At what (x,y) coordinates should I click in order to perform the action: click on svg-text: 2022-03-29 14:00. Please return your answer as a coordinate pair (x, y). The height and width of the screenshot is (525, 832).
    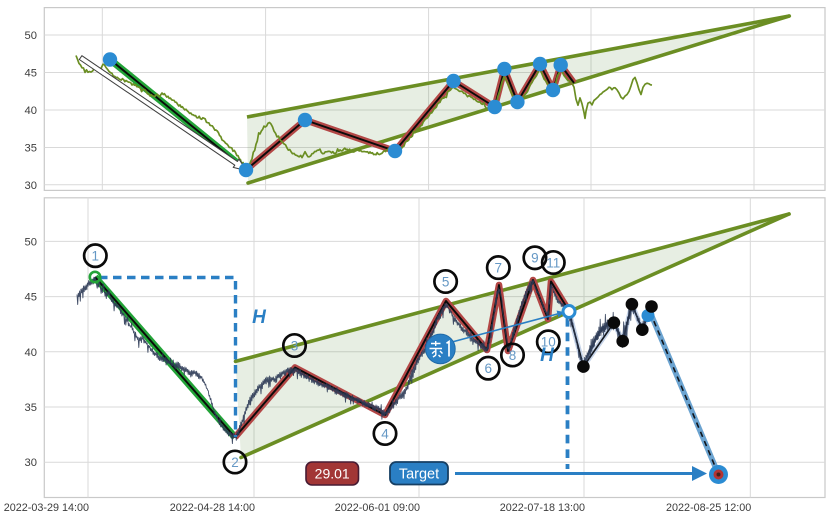
    Looking at the image, I should click on (46, 508).